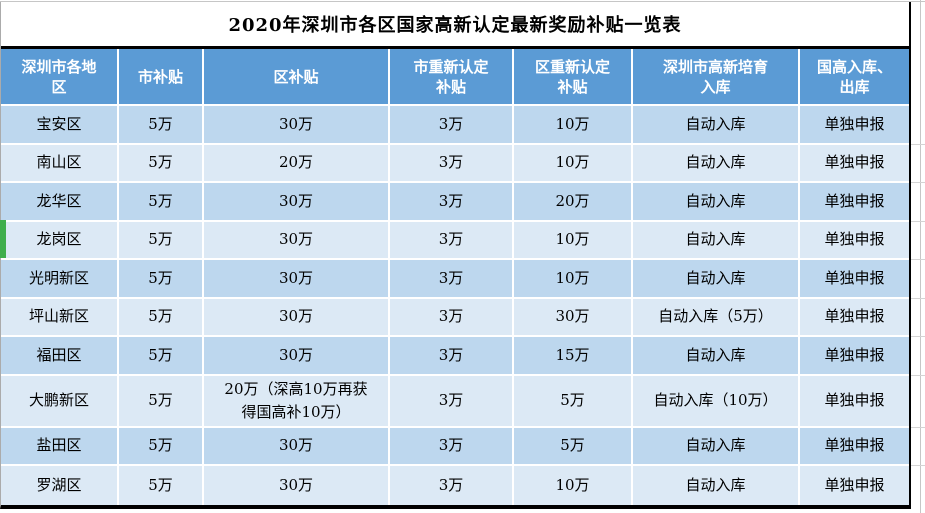 Image resolution: width=925 pixels, height=513 pixels. I want to click on table-row: 宝安区 5万 30万 3万 10万 自动入库 单独申报, so click(463, 125).